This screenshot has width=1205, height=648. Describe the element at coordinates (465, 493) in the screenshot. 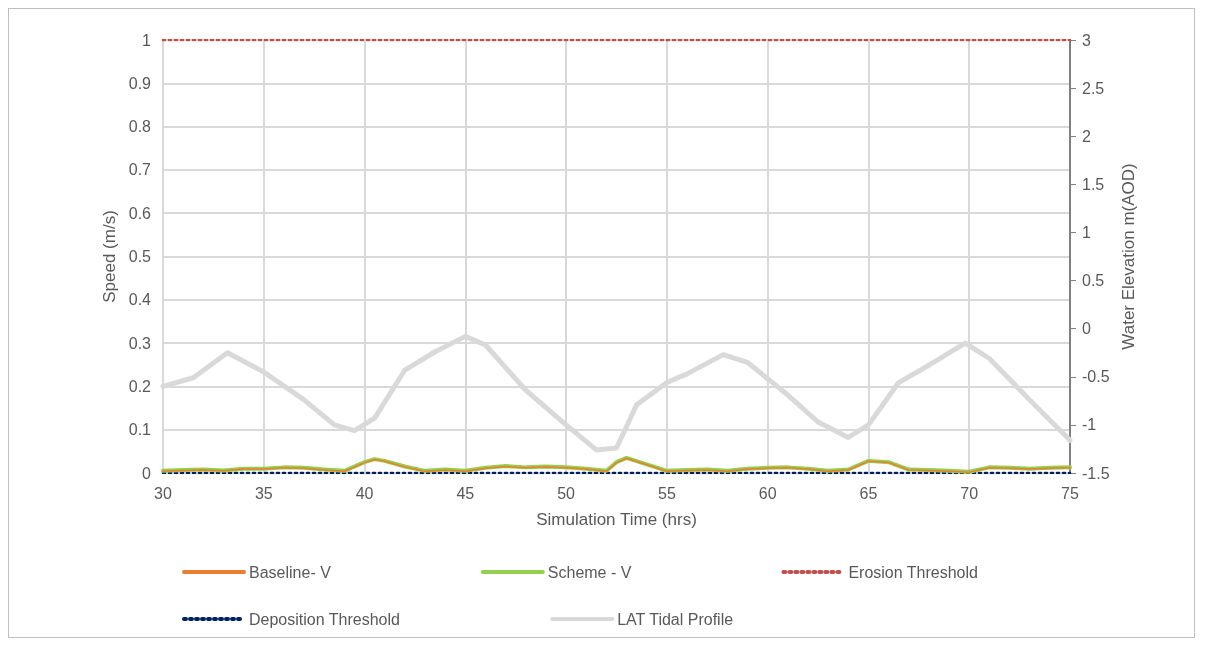

I see `x-tick-label: 45` at that location.